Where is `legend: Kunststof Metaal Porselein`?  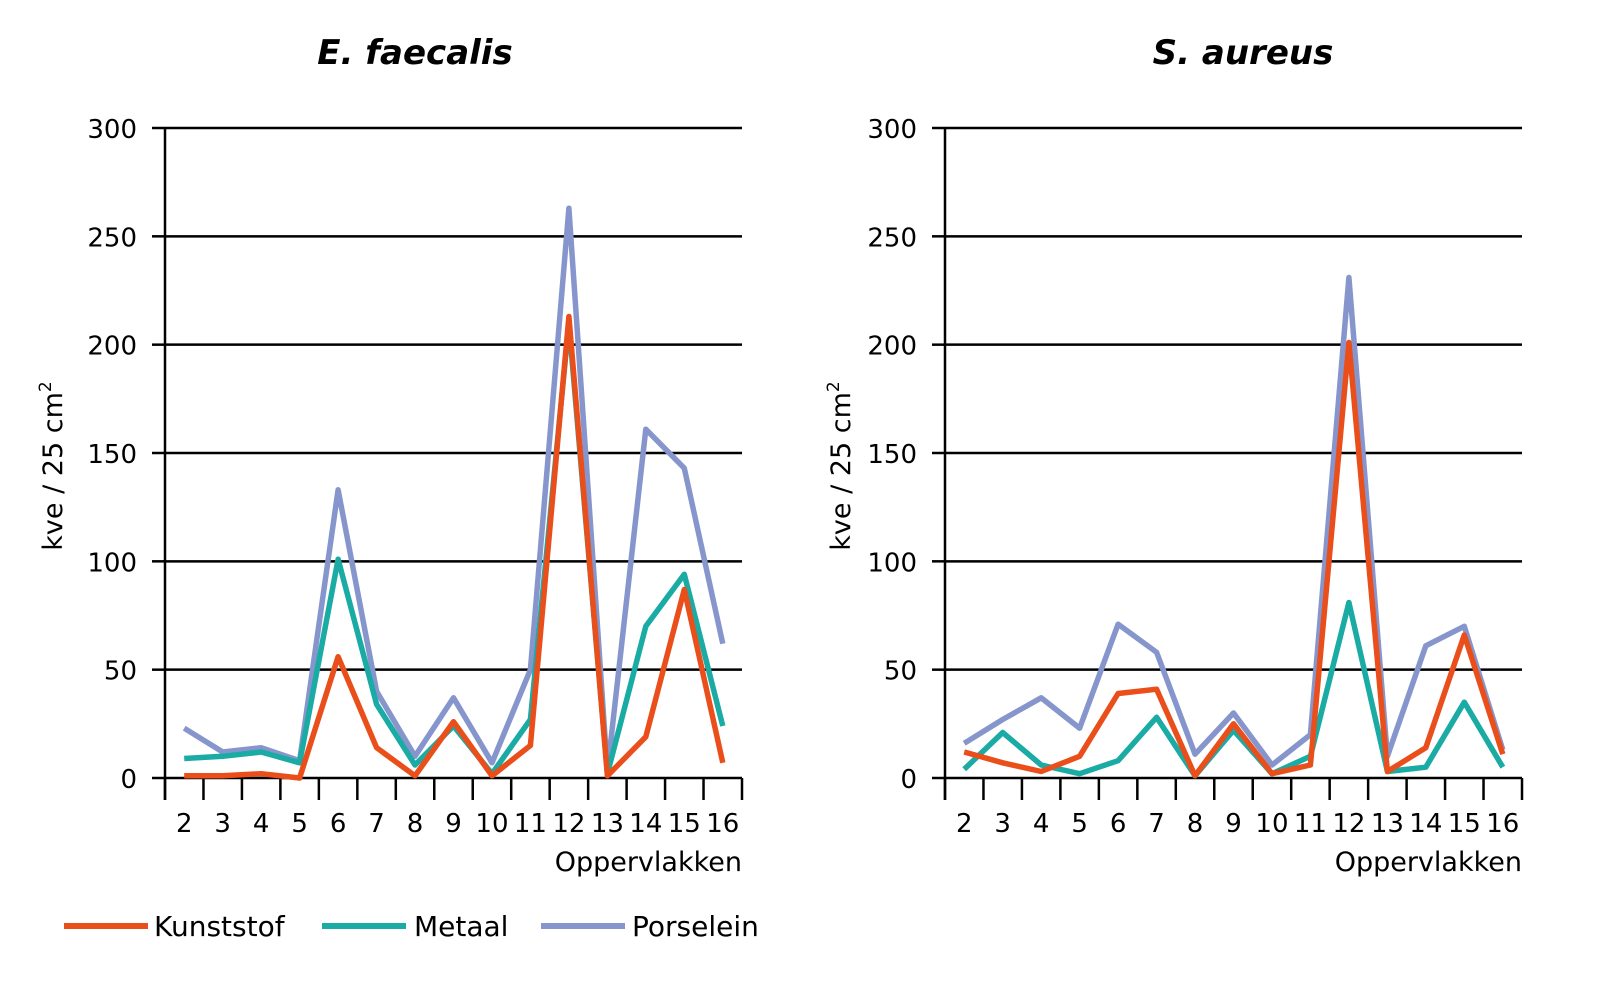
legend: Kunststof Metaal Porselein is located at coordinates (411, 926).